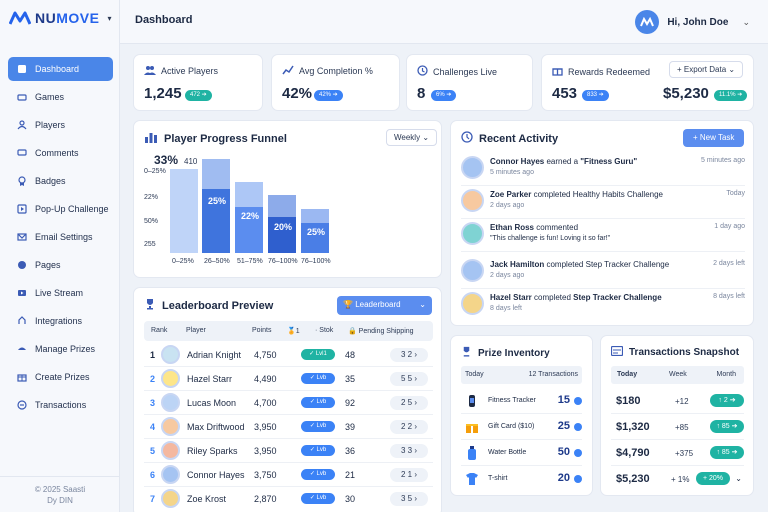  What do you see at coordinates (706, 69) in the screenshot?
I see `export-data-button: + Export Data ⌄` at bounding box center [706, 69].